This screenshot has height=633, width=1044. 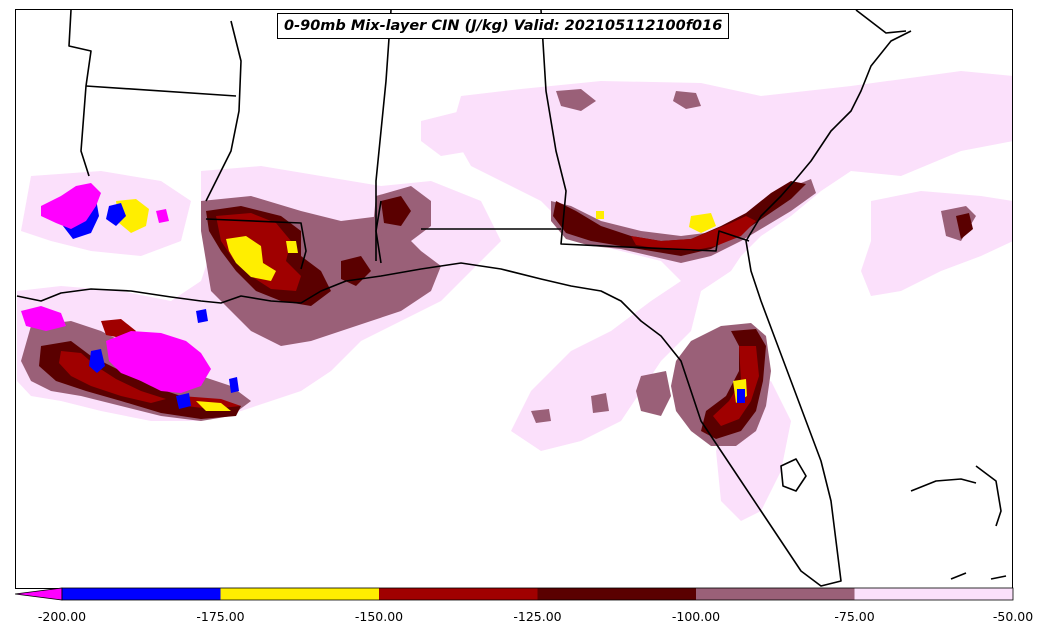 What do you see at coordinates (220, 616) in the screenshot?
I see `colorbar-tick-label: -175.00` at bounding box center [220, 616].